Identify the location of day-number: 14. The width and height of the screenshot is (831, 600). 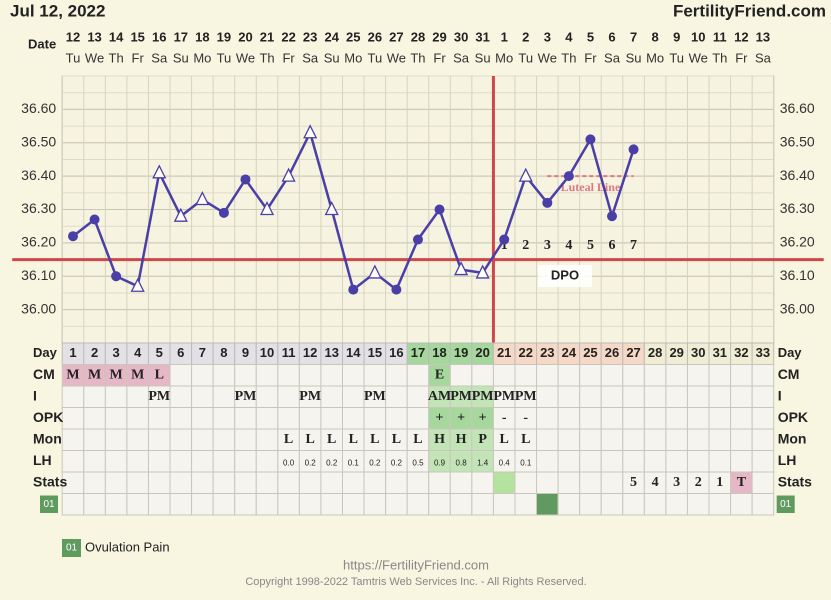
(353, 352).